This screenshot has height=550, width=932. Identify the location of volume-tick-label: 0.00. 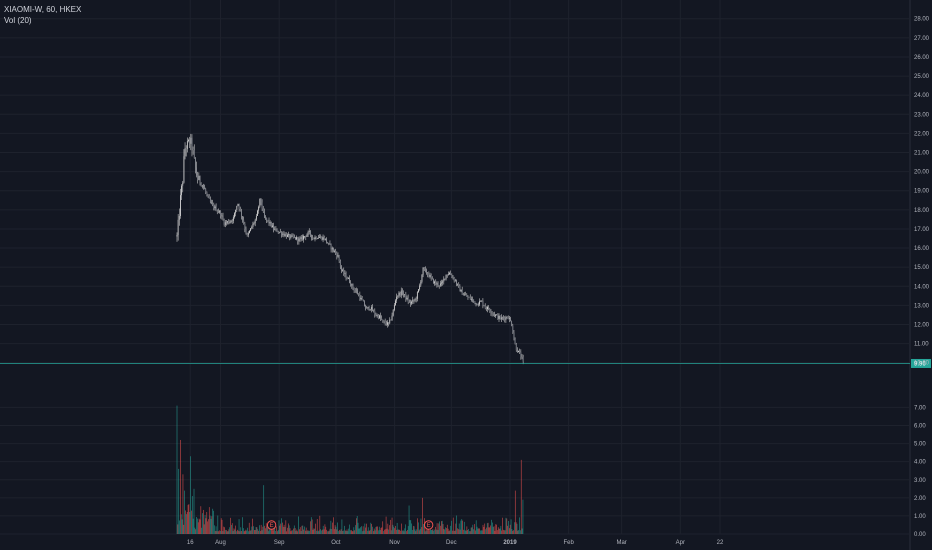
(920, 535).